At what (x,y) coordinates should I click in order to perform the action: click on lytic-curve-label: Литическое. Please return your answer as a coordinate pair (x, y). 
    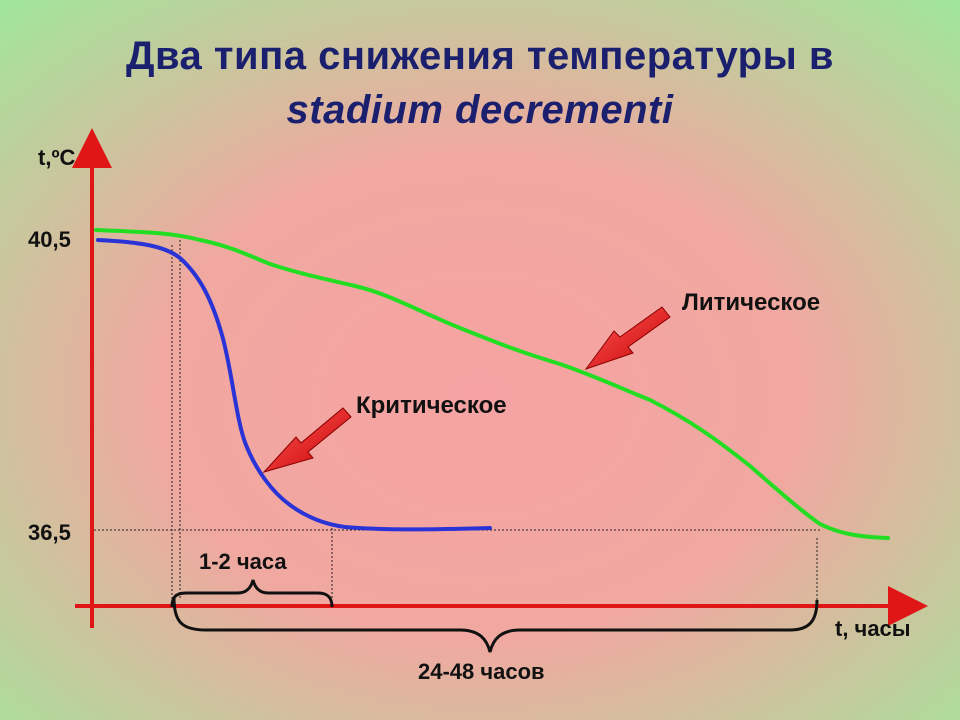
    Looking at the image, I should click on (751, 302).